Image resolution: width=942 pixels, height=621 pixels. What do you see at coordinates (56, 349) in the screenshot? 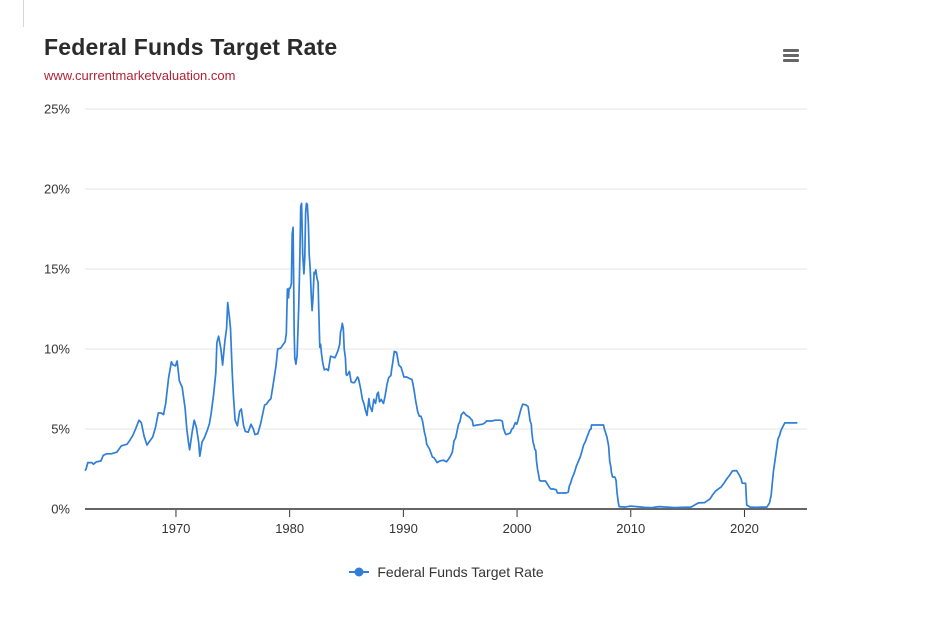
I see `y-axis-tick-label: 10%` at bounding box center [56, 349].